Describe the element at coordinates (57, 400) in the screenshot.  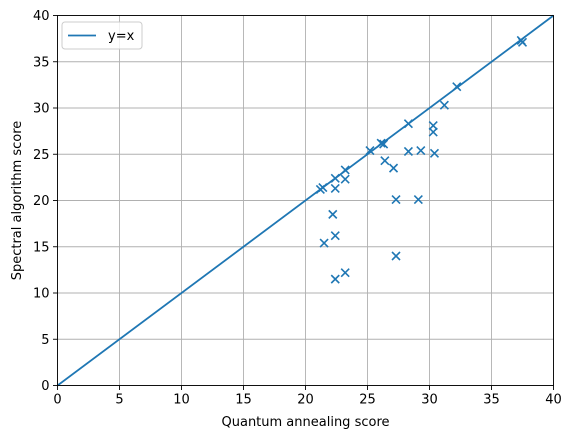
I see `x-tick-label: 0` at that location.